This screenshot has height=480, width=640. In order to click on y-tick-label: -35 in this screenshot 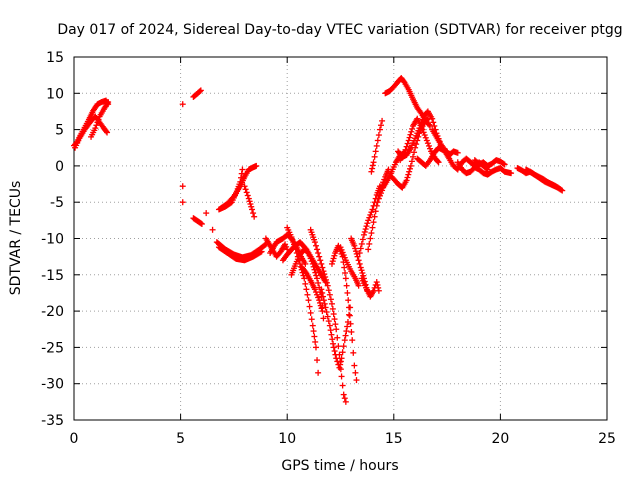, I will do `click(52, 421)`.